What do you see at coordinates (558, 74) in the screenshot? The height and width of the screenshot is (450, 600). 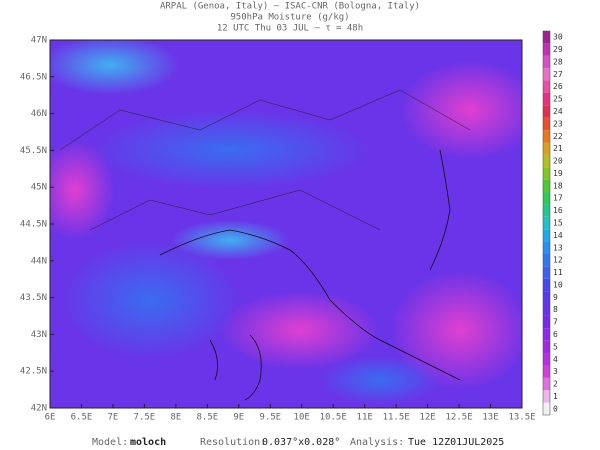 I see `colorbar-label: 27` at bounding box center [558, 74].